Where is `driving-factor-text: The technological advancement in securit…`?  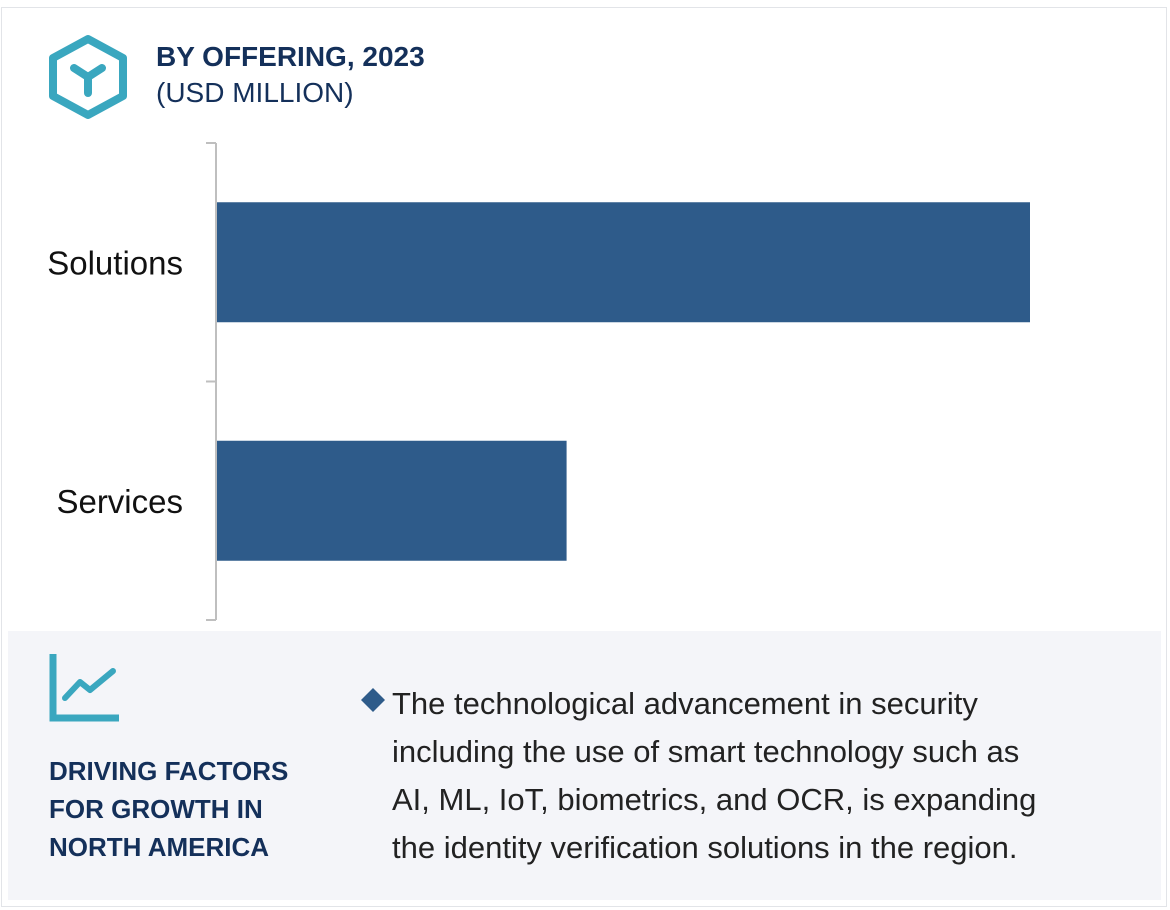 driving-factor-text: The technological advancement in securit… is located at coordinates (762, 776).